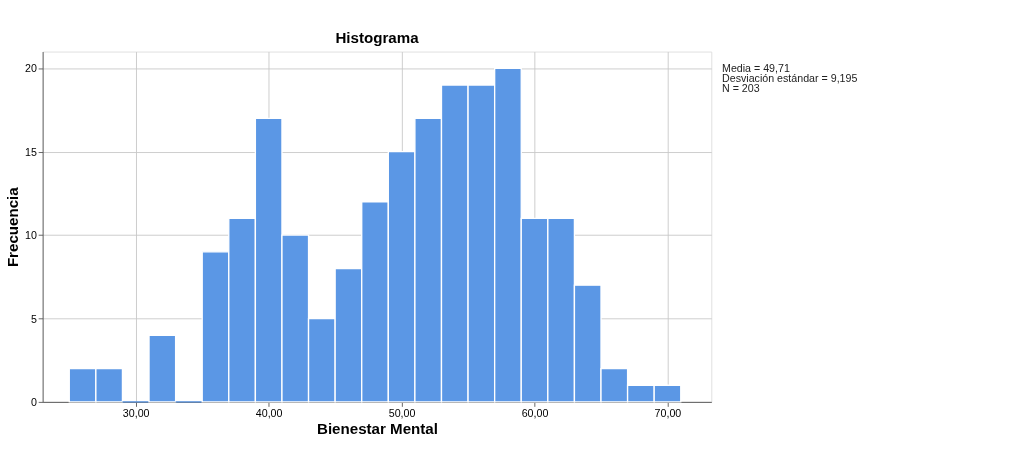 The height and width of the screenshot is (475, 1027). Describe the element at coordinates (136, 412) in the screenshot. I see `x-tick-label: 30,00` at that location.